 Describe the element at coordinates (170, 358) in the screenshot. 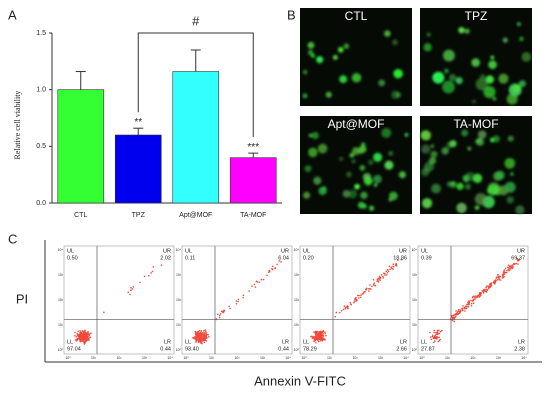

I see `x-tick-label: 10⁴` at that location.